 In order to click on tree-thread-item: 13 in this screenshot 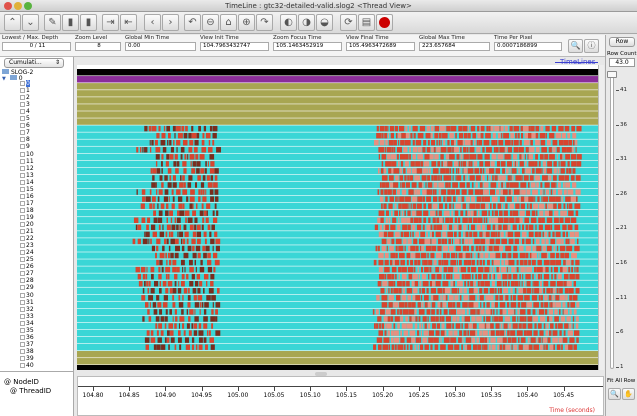, I will do `click(27, 175)`.